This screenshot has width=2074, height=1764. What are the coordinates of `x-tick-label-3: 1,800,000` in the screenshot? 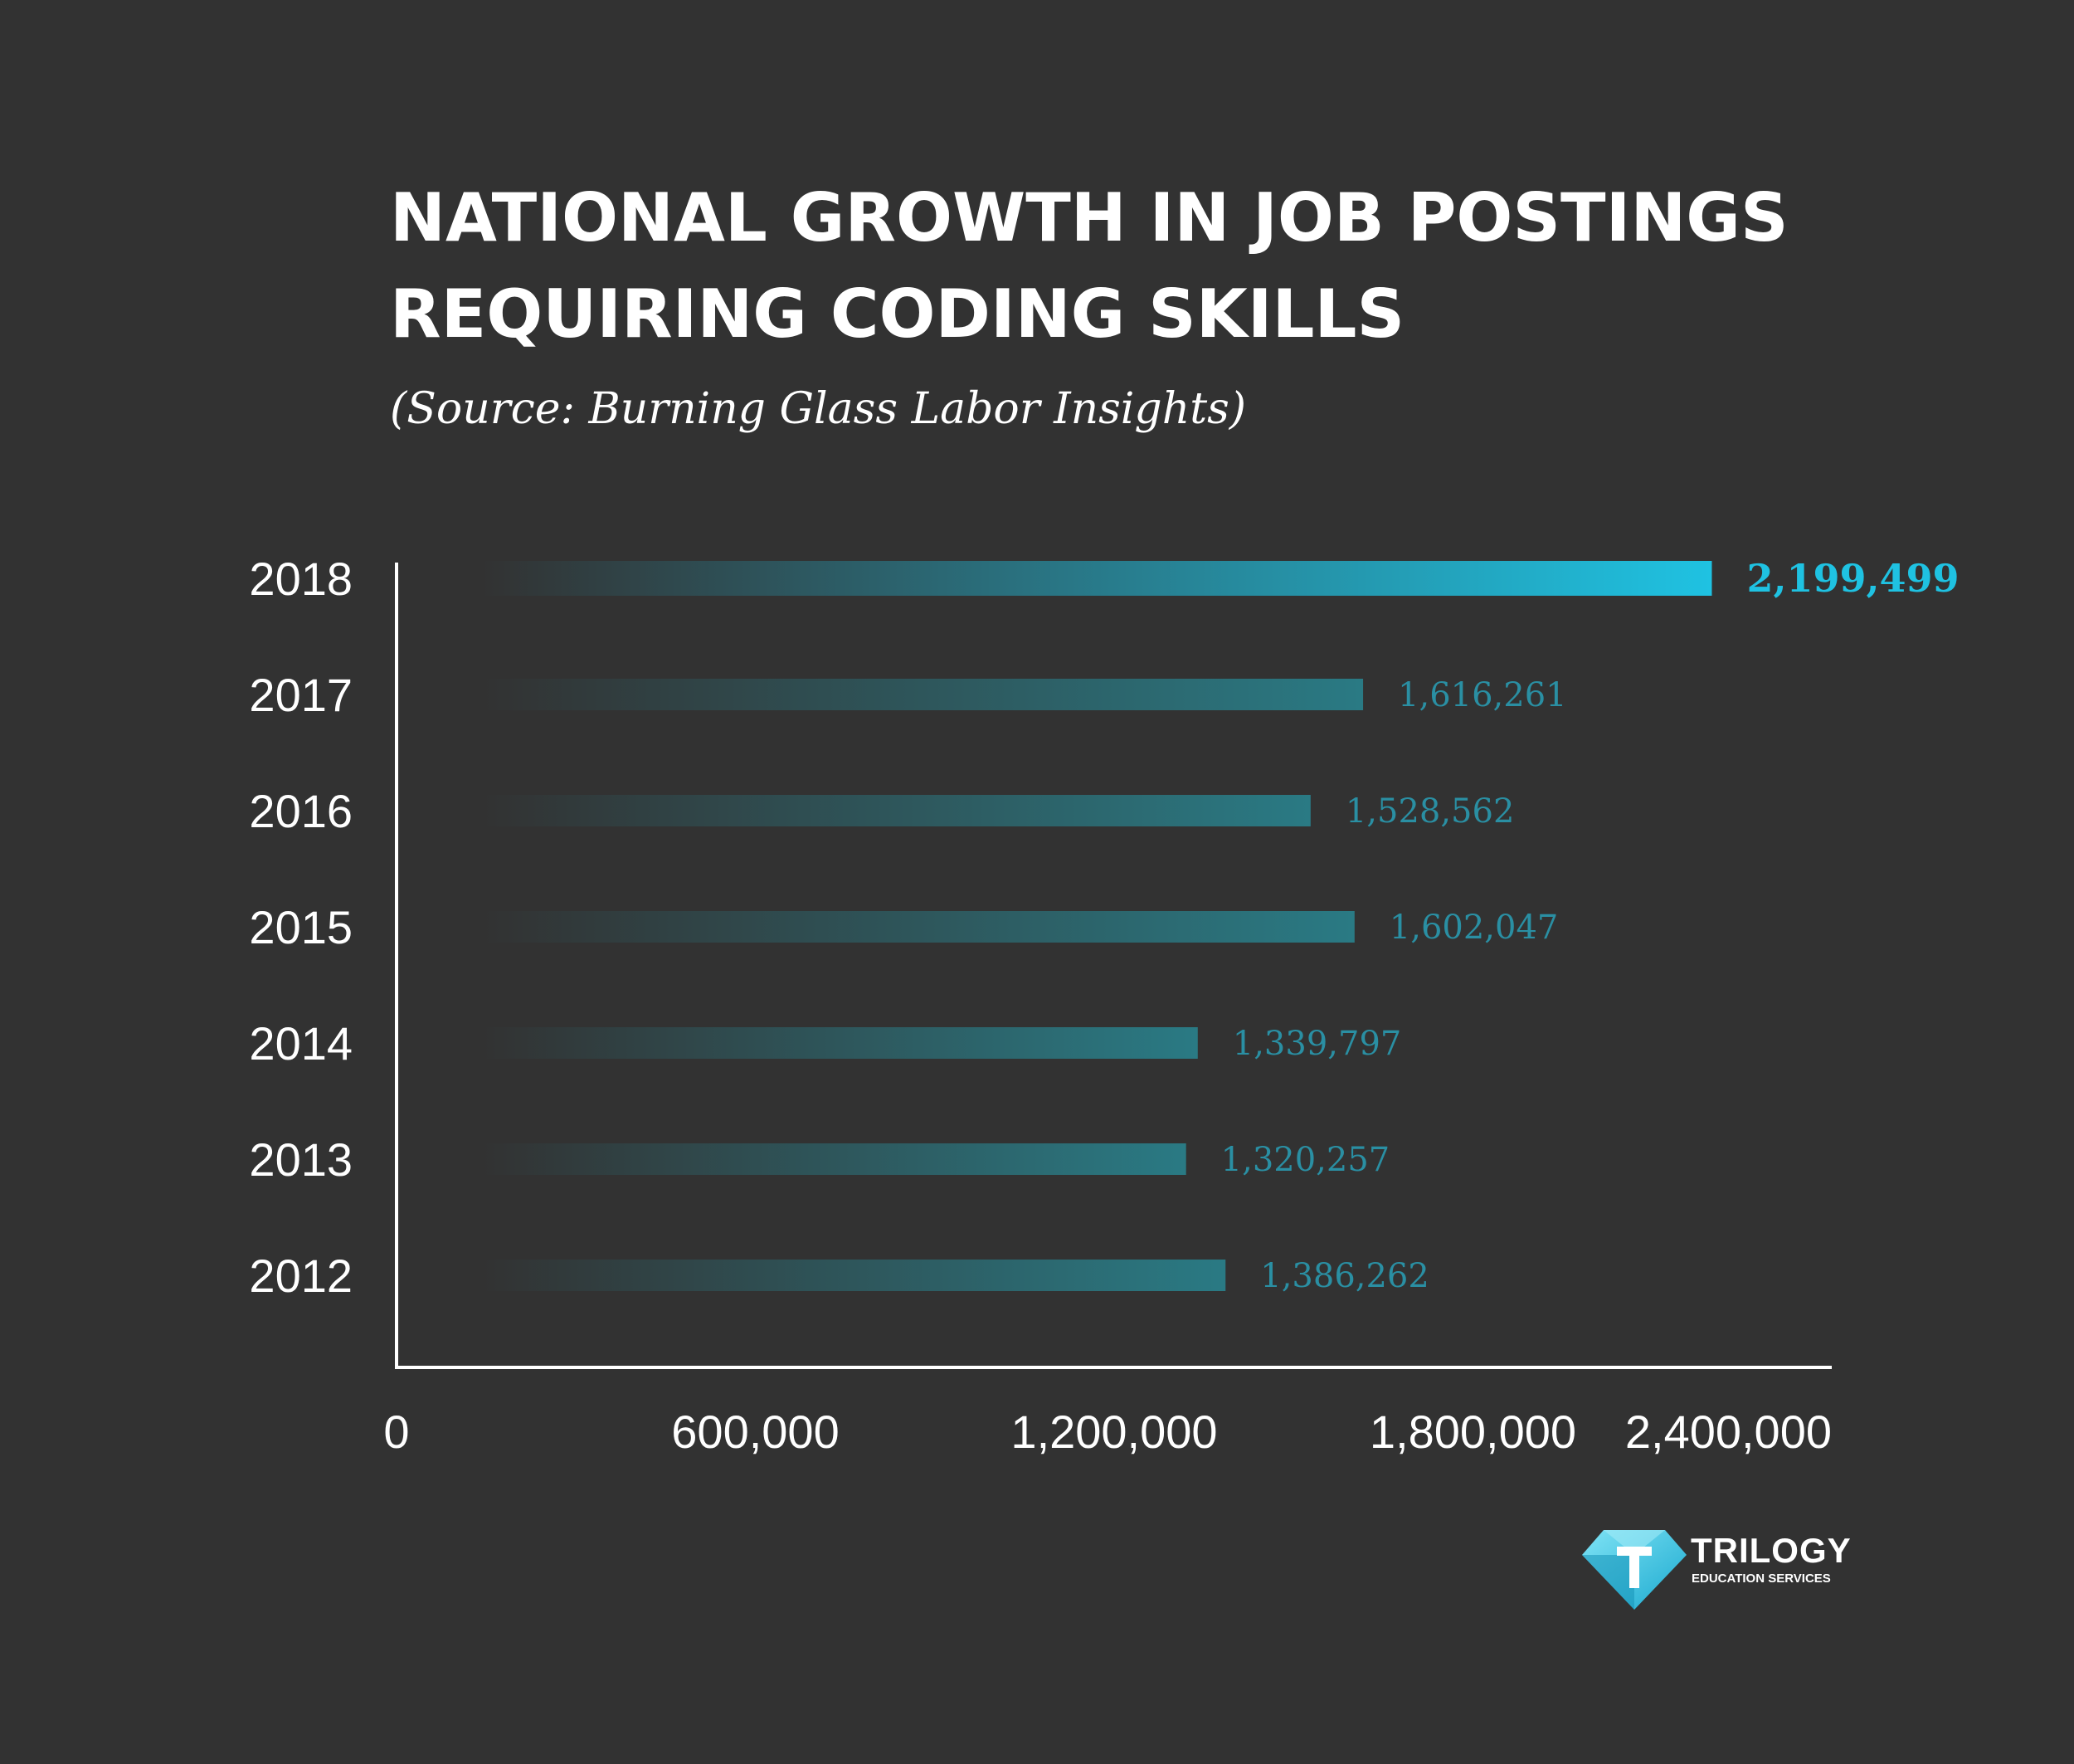 It's located at (1473, 1432).